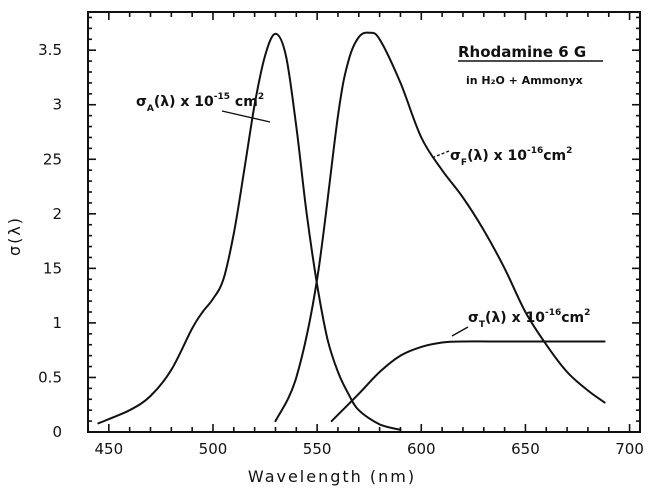 The height and width of the screenshot is (489, 651). Describe the element at coordinates (109, 449) in the screenshot. I see `x-tick-label: 450` at that location.